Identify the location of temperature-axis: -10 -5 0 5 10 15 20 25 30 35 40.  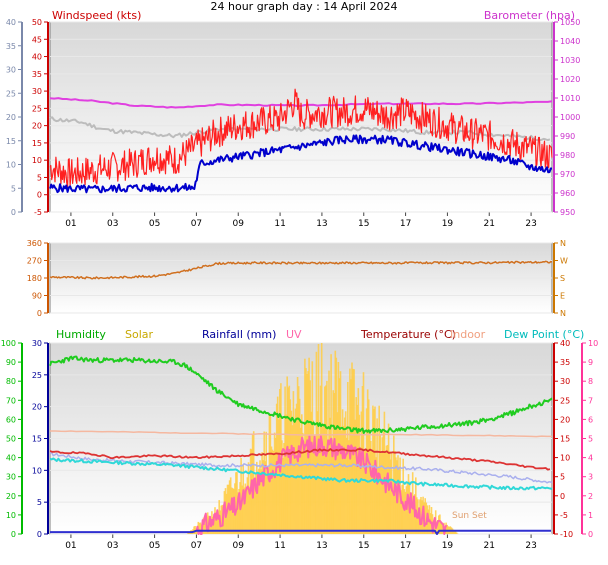
(563, 439).